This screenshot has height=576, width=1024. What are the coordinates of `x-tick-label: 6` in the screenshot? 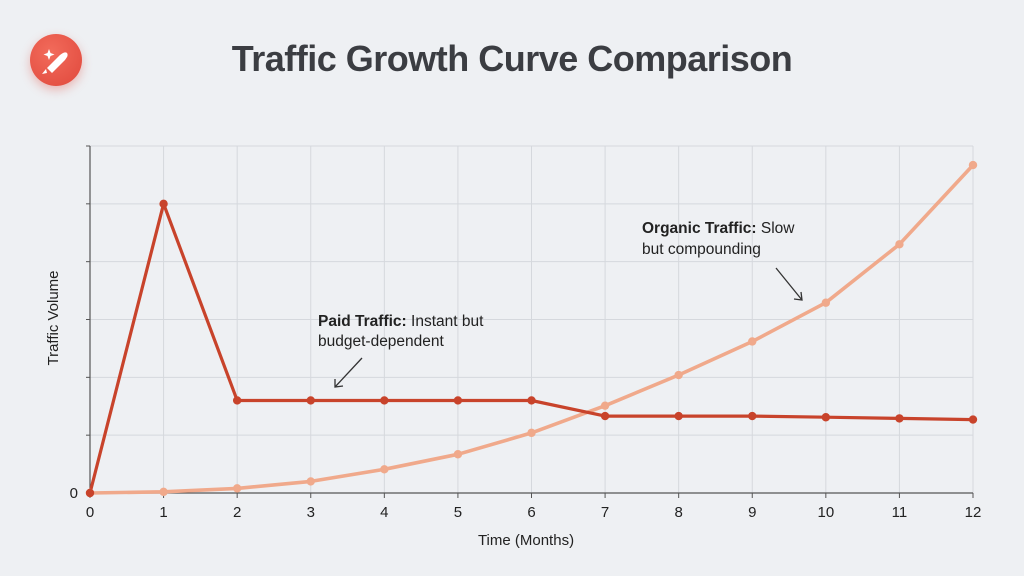 It's located at (531, 512).